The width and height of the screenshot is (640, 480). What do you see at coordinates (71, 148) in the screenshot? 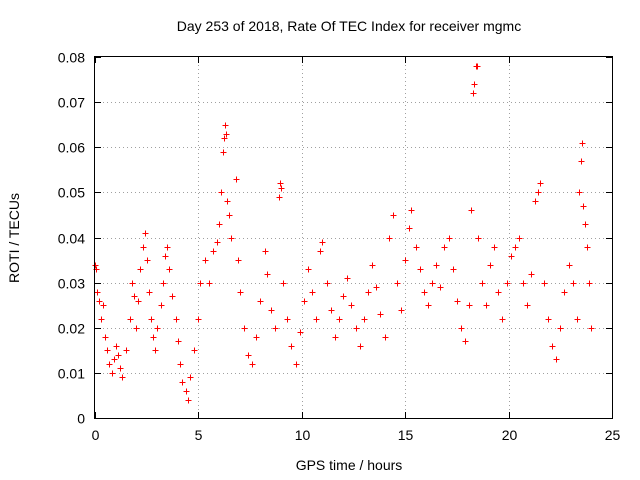
I see `y-tick-label: 0.06` at bounding box center [71, 148].